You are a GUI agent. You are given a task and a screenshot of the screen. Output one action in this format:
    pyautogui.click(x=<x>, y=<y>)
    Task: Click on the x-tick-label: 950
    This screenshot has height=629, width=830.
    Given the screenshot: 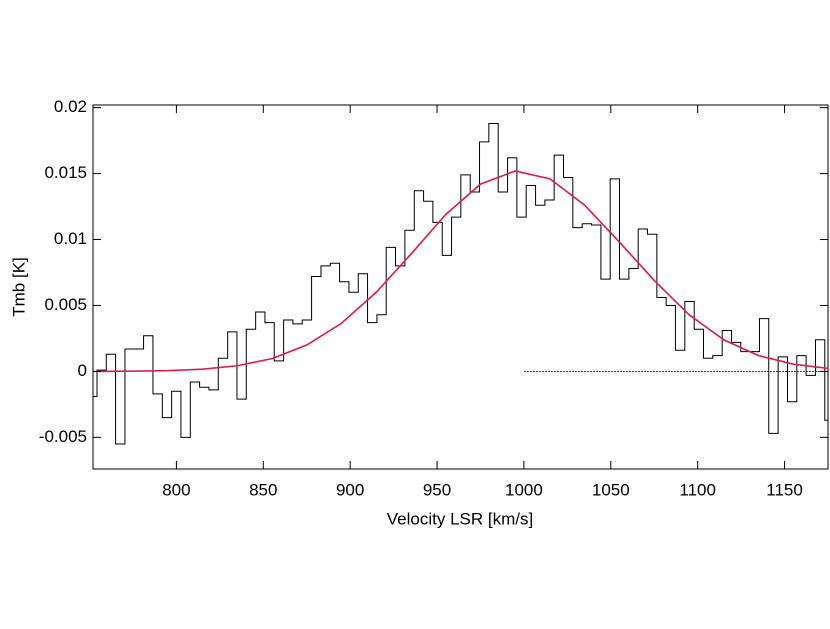 What is the action you would take?
    pyautogui.click(x=437, y=489)
    